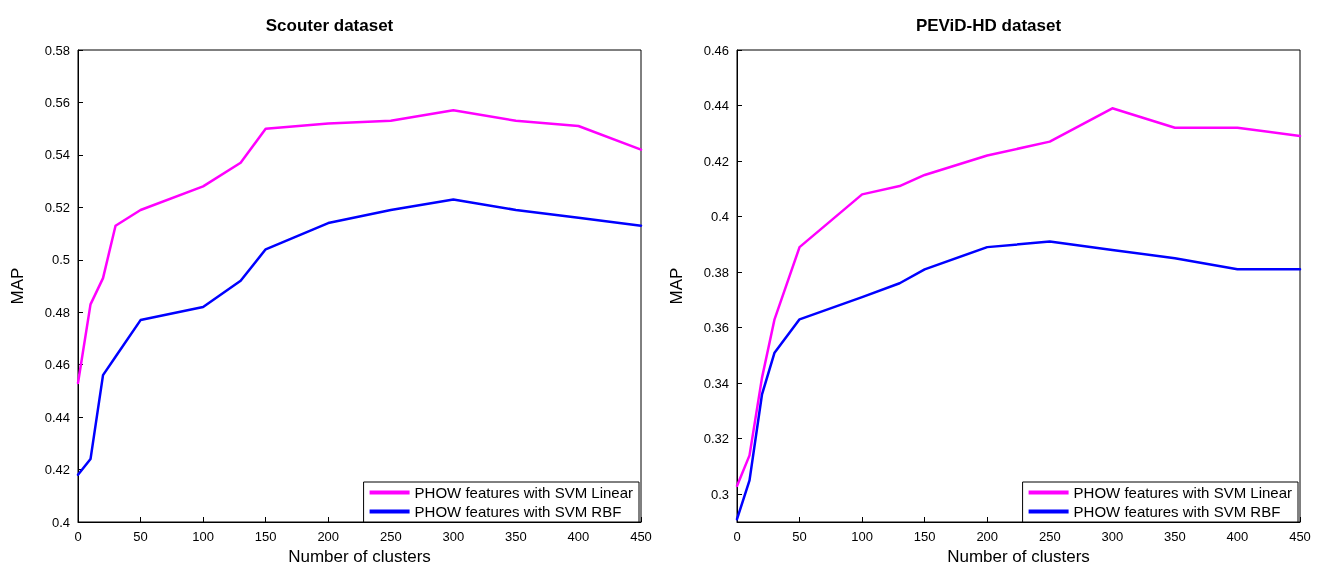  I want to click on y-tick-label: 0.48, so click(57, 312).